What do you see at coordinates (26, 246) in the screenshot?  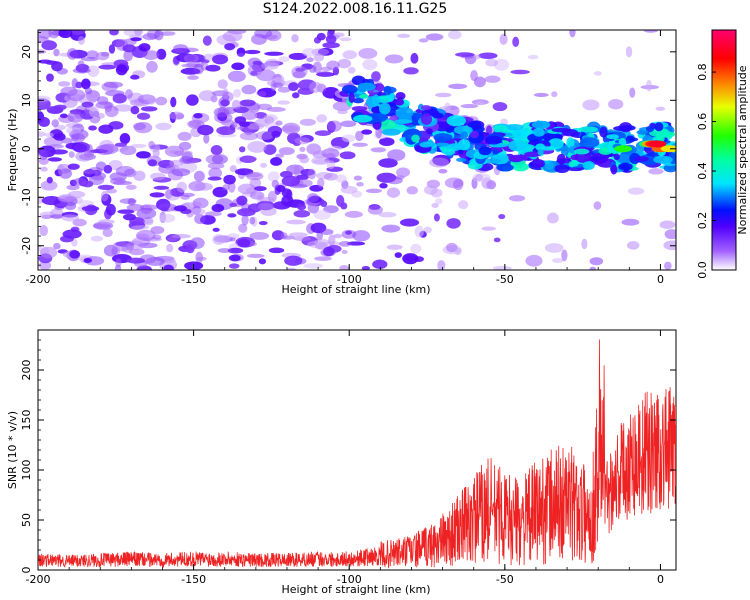 I see `spectrogram-y-tick-label: -20` at bounding box center [26, 246].